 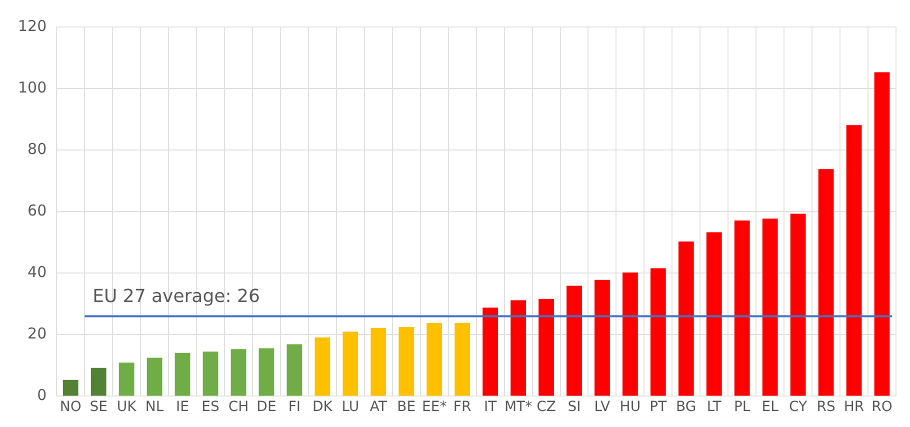 What do you see at coordinates (37, 333) in the screenshot?
I see `y-tick-label: 20` at bounding box center [37, 333].